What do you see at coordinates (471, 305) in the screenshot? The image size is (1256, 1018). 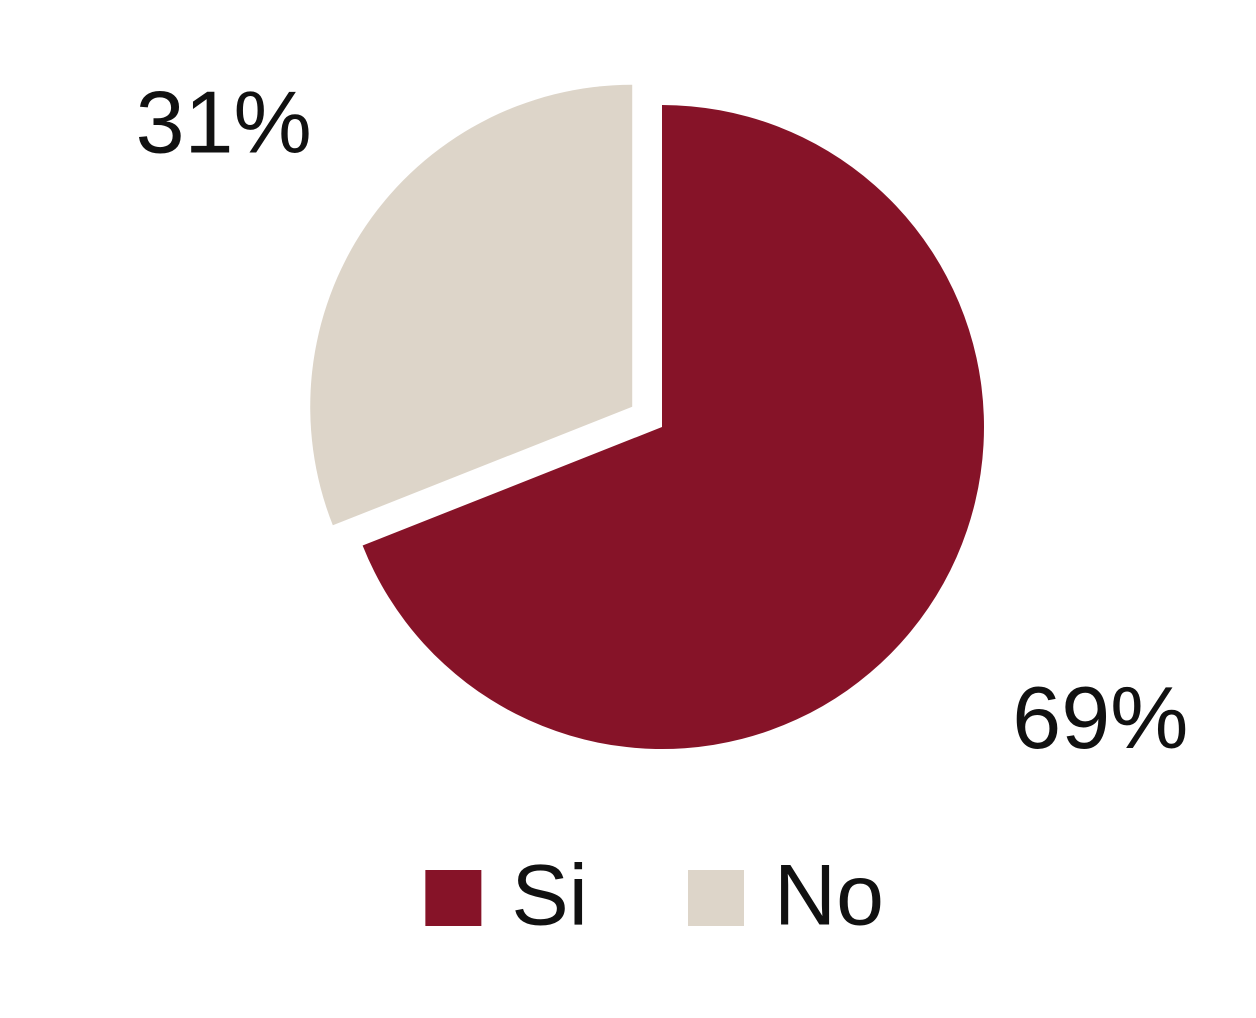 I see `pie-slice` at bounding box center [471, 305].